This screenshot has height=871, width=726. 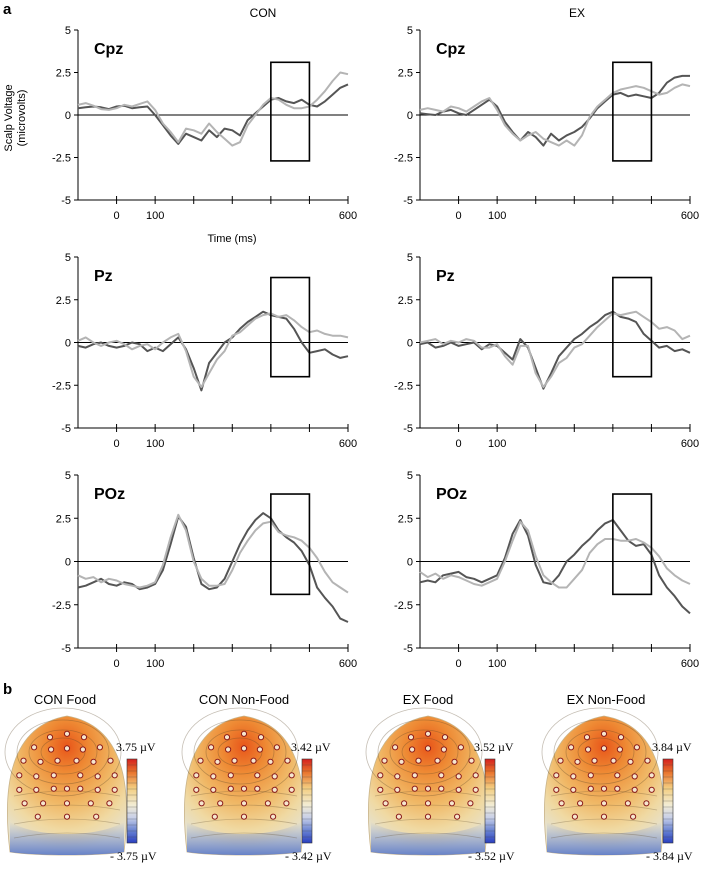 I want to click on scale-max-label: 3.42 µV, so click(x=311, y=747).